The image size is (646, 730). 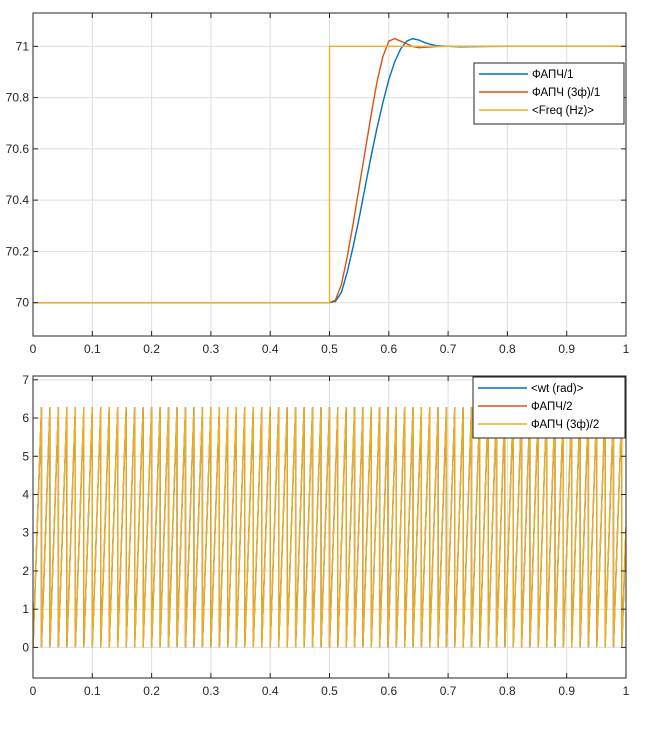 What do you see at coordinates (553, 75) in the screenshot?
I see `legend-label: ФАПЧ/1` at bounding box center [553, 75].